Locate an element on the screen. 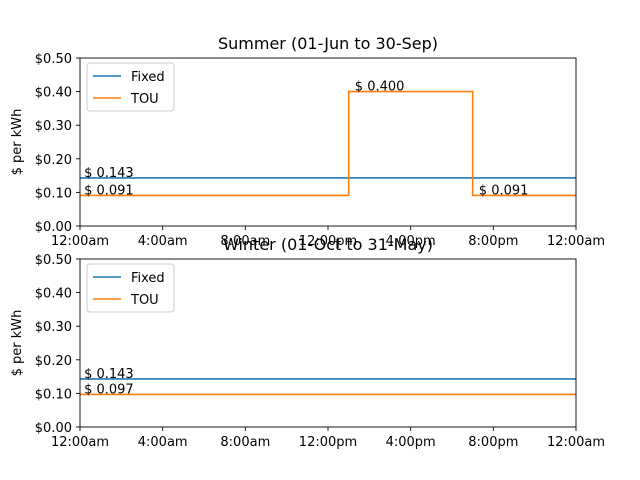 This screenshot has width=640, height=480. value-annotation: $ 0.400 is located at coordinates (380, 87).